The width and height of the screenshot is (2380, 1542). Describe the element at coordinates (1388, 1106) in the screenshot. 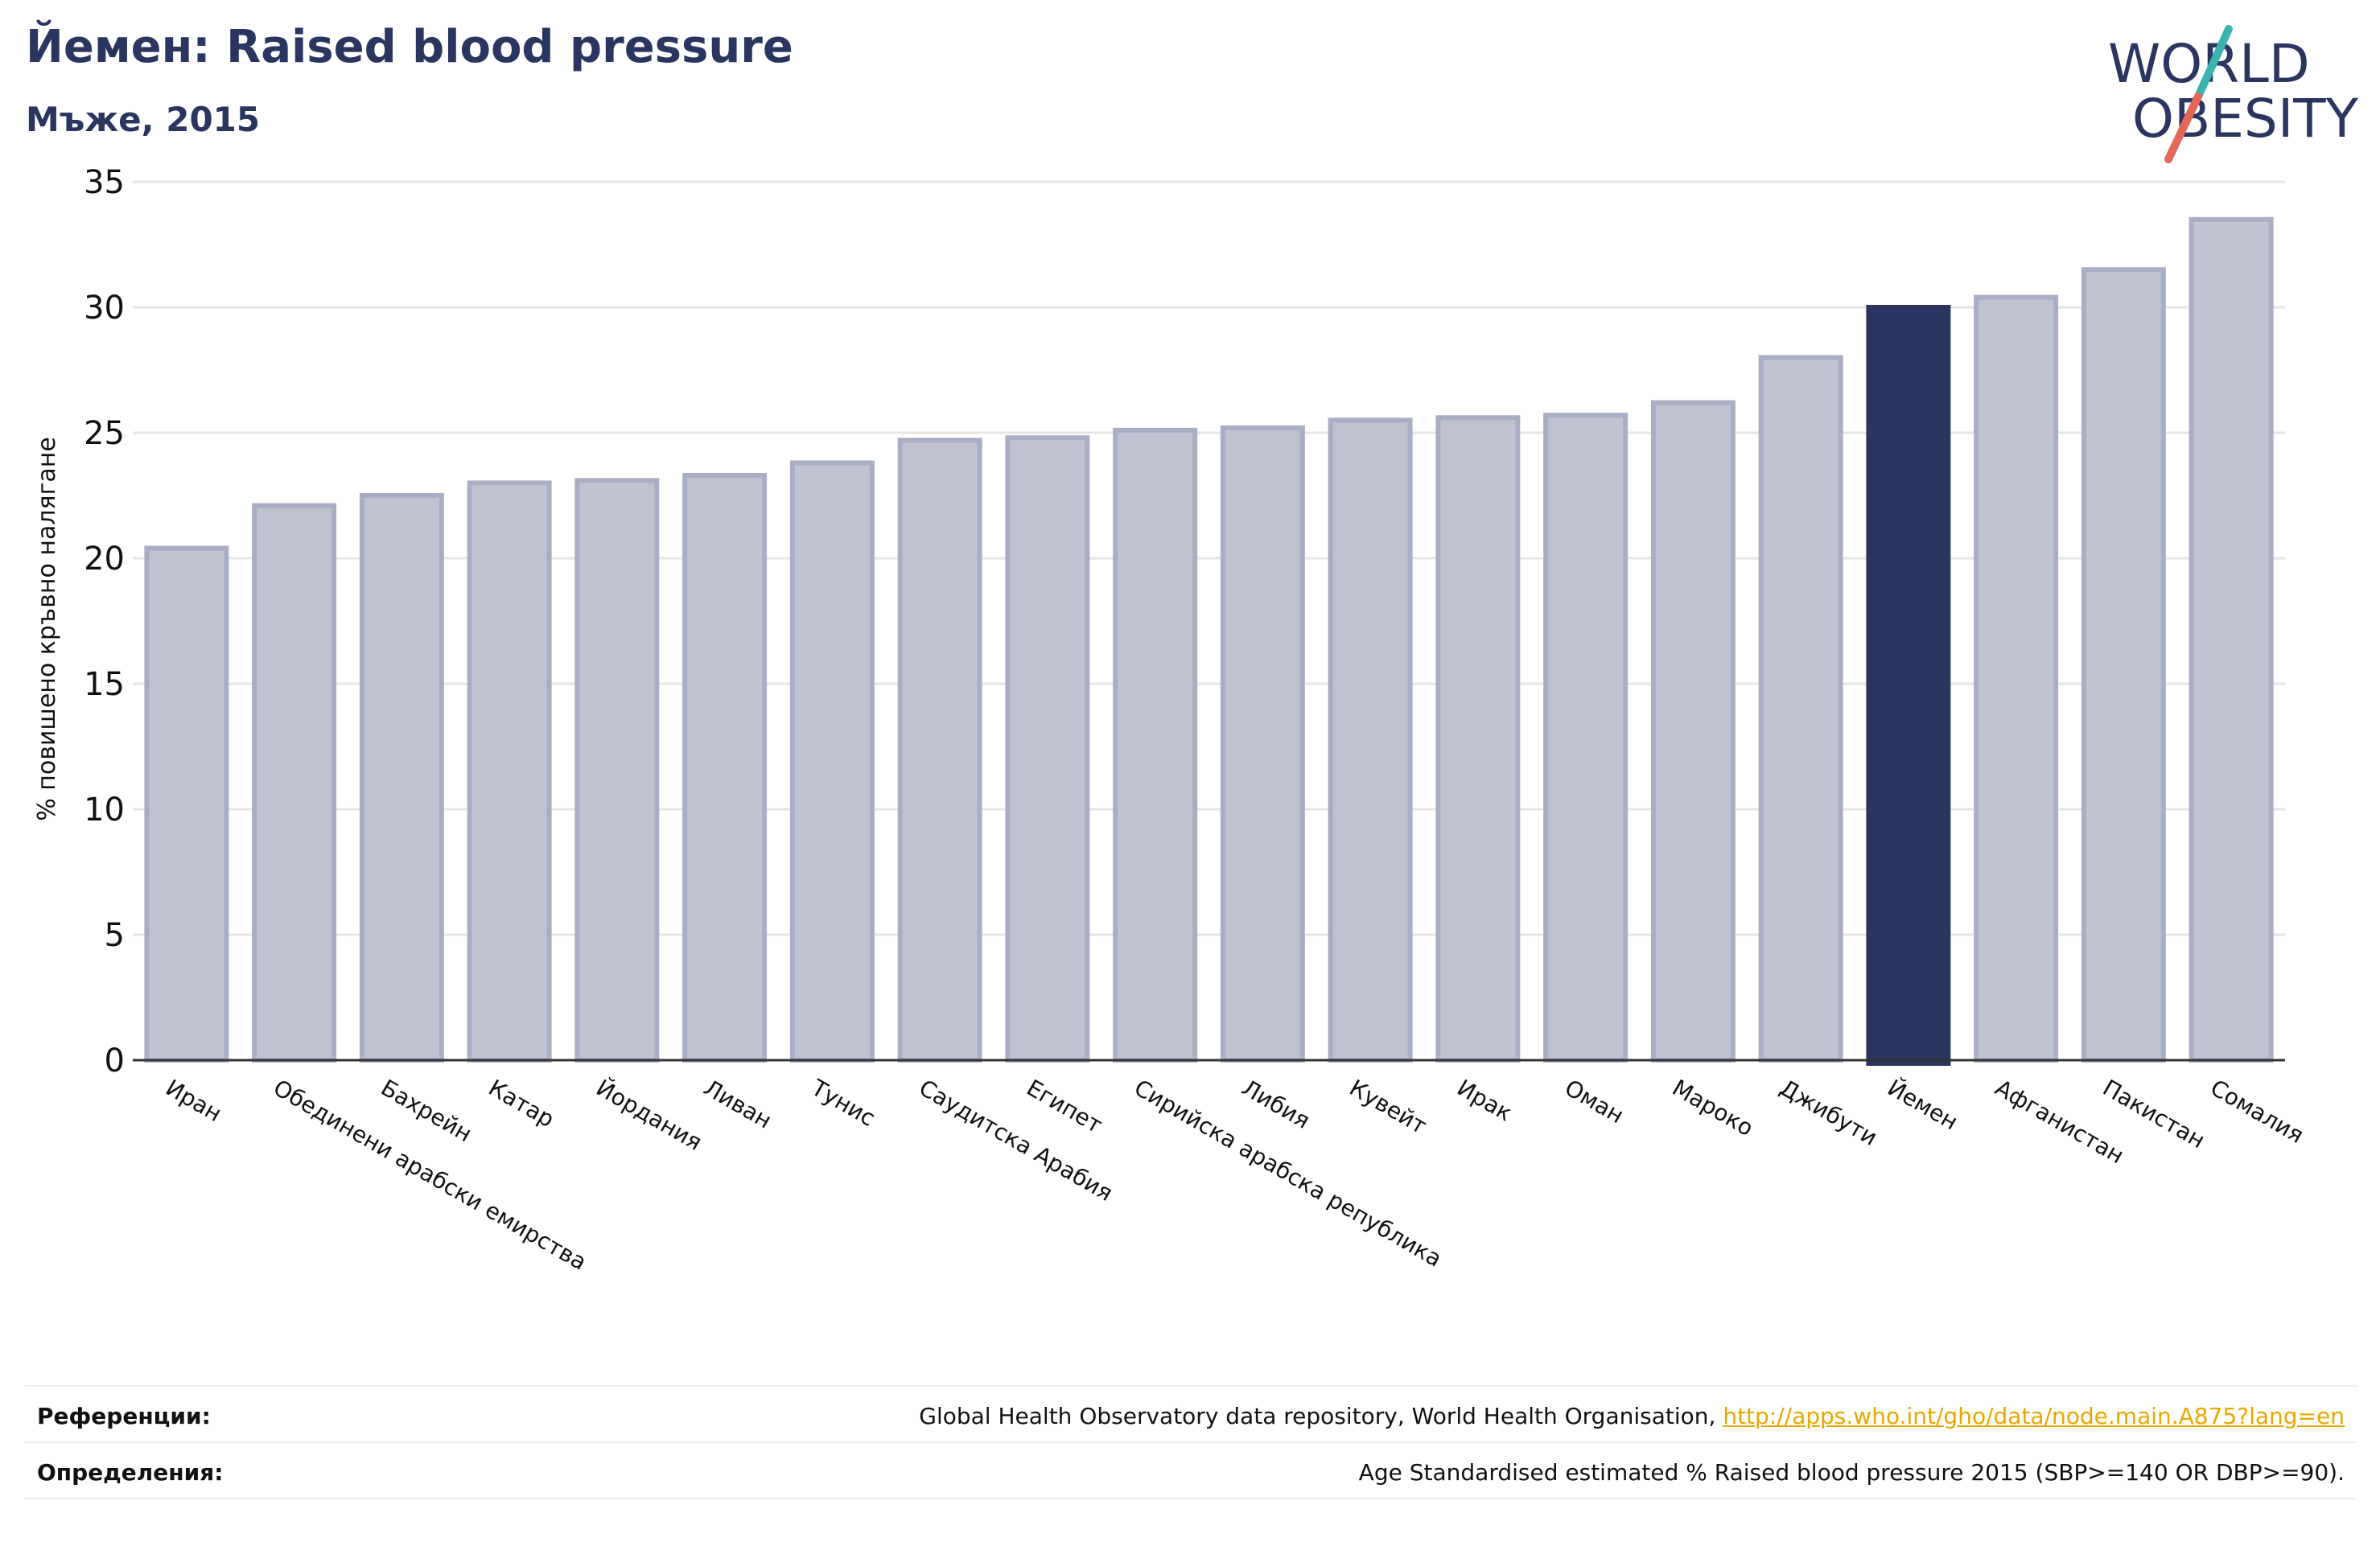

I see `x-tick-label: Кувейт` at that location.